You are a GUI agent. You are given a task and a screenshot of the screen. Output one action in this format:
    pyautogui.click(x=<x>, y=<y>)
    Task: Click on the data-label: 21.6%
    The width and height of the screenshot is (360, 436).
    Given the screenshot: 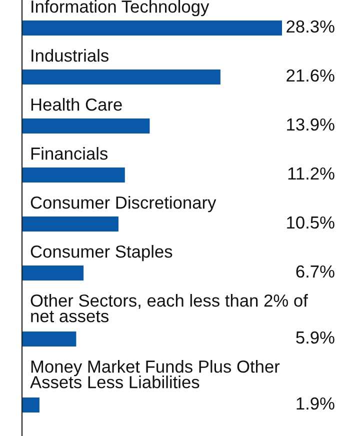 What is the action you would take?
    pyautogui.click(x=310, y=75)
    